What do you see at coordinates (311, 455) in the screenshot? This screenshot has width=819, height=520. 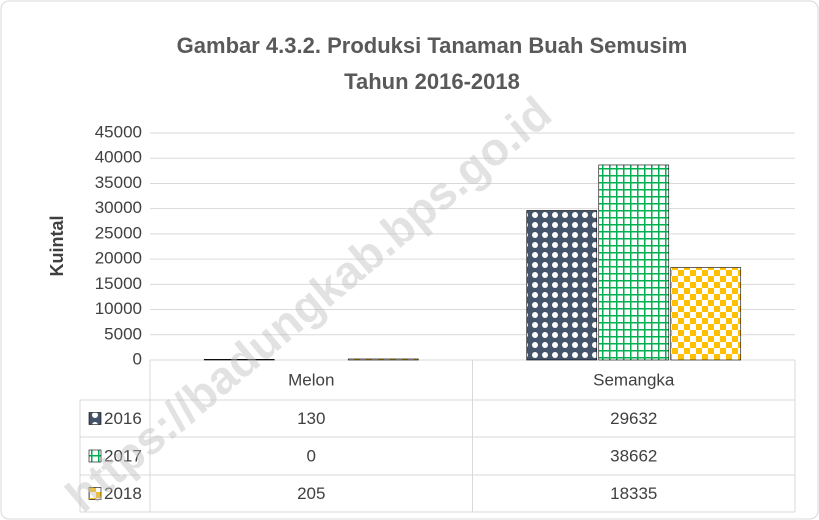 I see `table-value: 0` at bounding box center [311, 455].